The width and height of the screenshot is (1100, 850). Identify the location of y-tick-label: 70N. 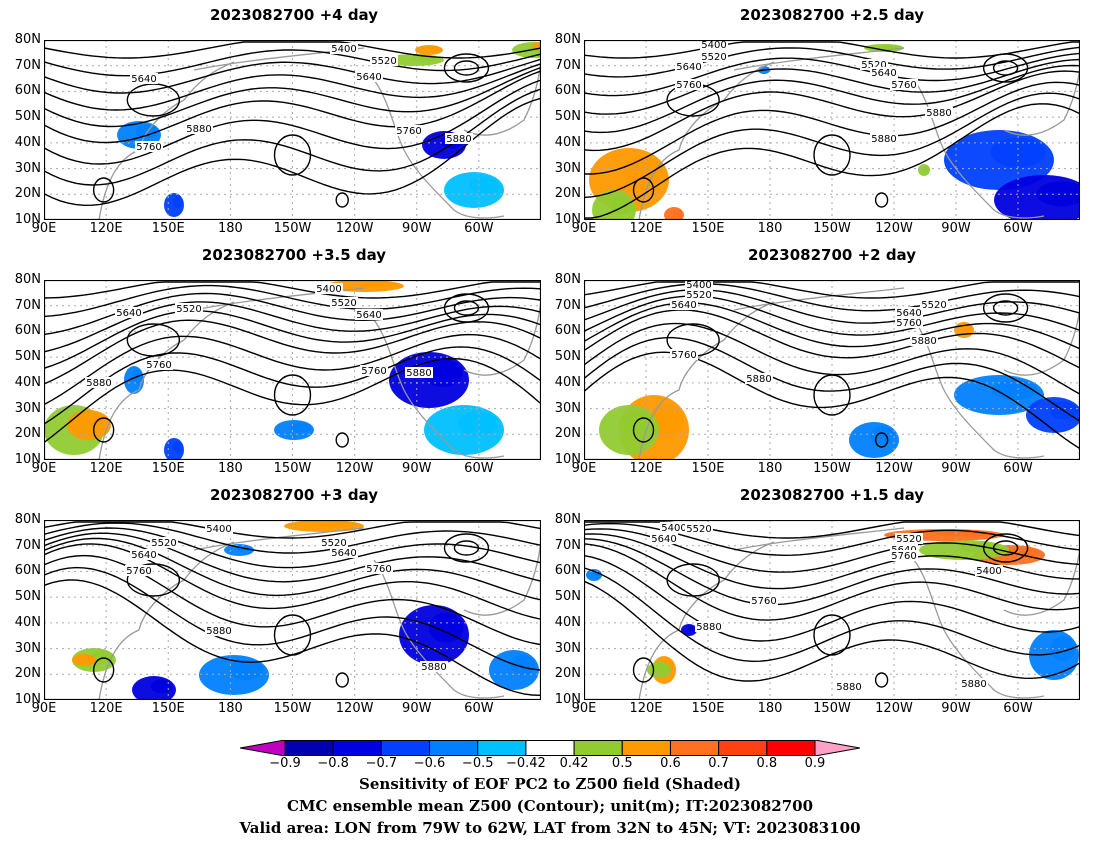
(27, 305).